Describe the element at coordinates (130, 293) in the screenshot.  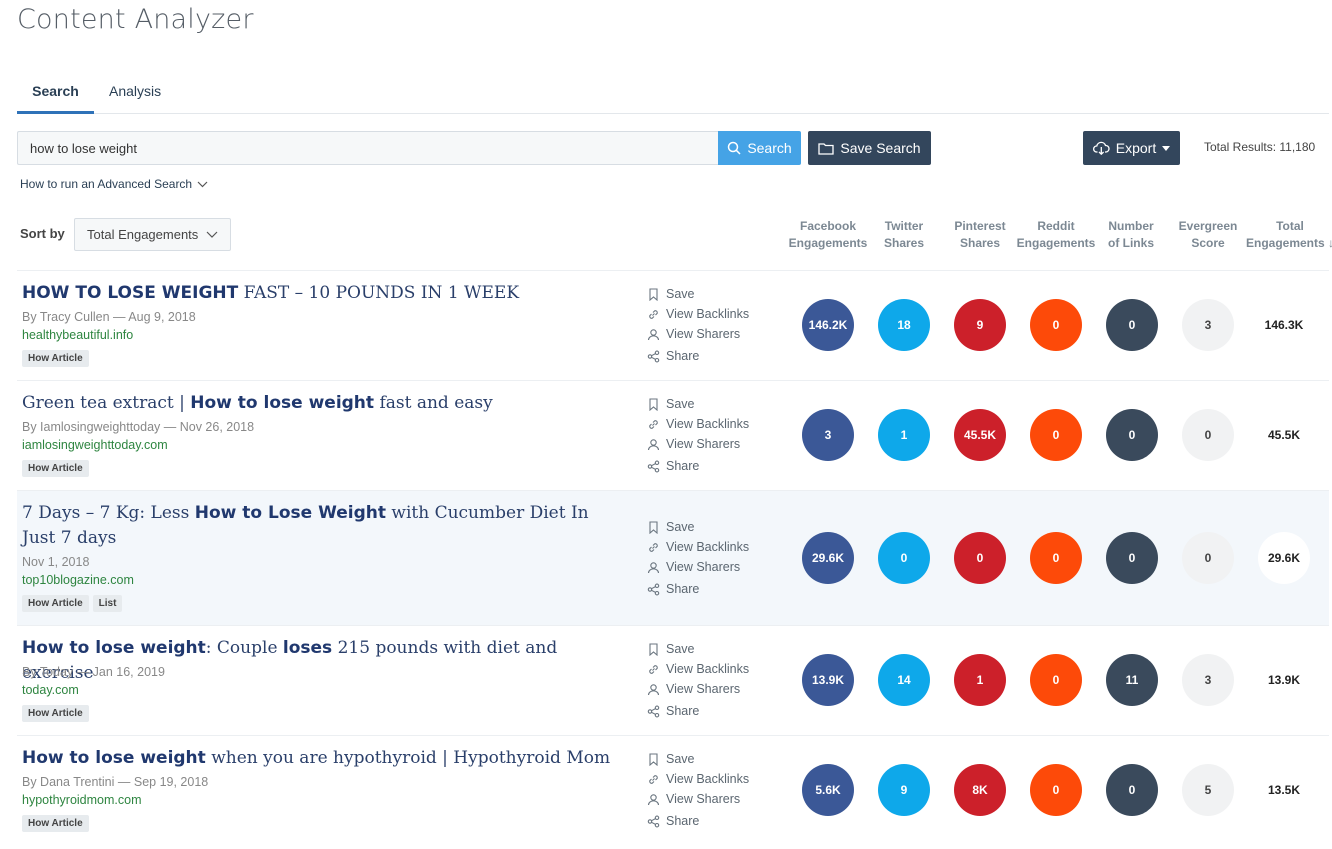
I see `result-title-part: HOW TO LOSE WEIGHT` at that location.